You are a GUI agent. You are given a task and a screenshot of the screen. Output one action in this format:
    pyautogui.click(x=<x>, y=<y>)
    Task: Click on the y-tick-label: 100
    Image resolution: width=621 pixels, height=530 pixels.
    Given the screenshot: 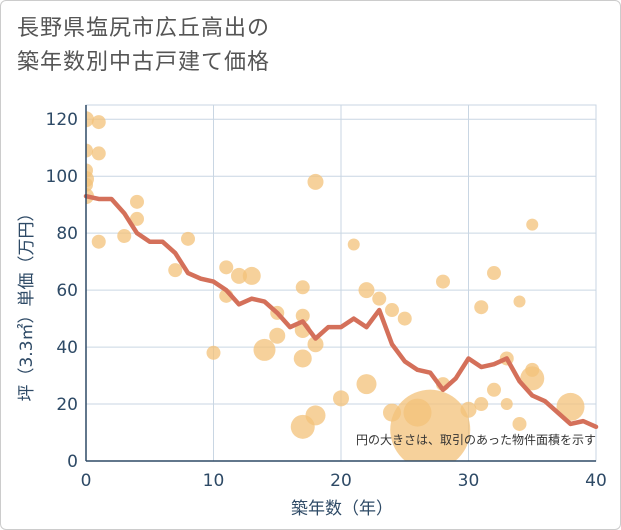 What is the action you would take?
    pyautogui.click(x=62, y=177)
    